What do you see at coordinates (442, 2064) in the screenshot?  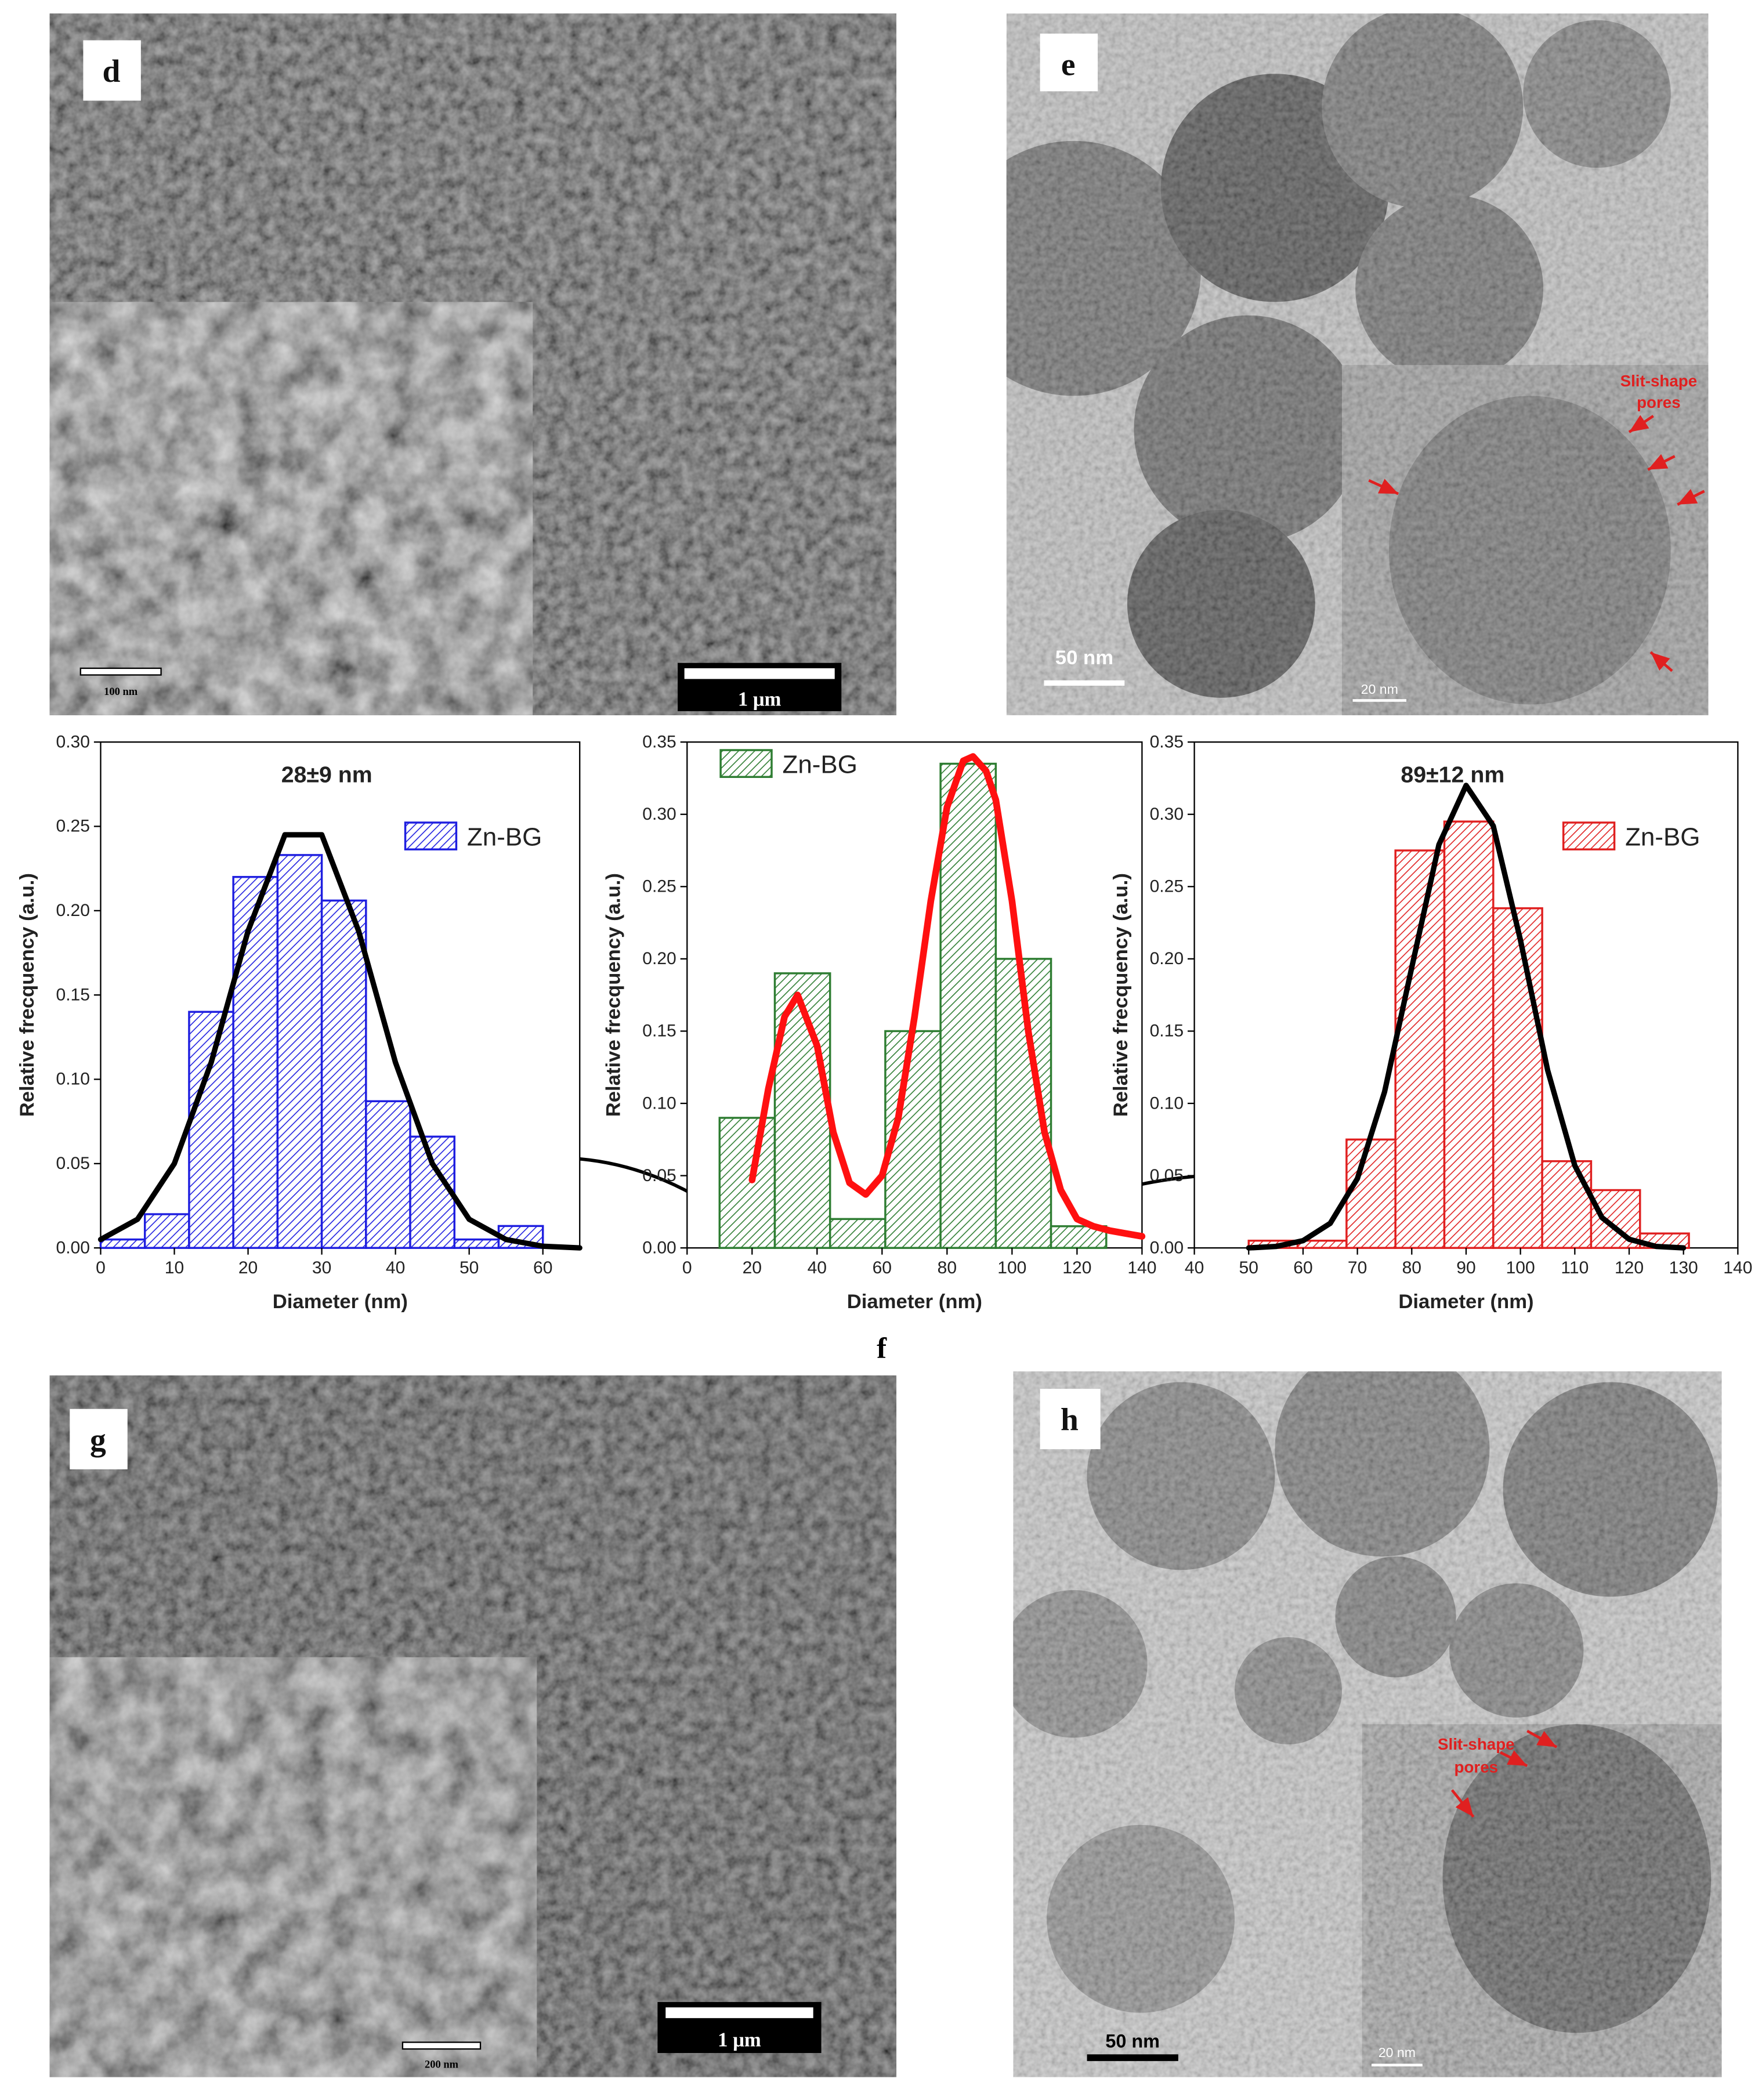 I see `scale-bar-label: 200 nm` at bounding box center [442, 2064].